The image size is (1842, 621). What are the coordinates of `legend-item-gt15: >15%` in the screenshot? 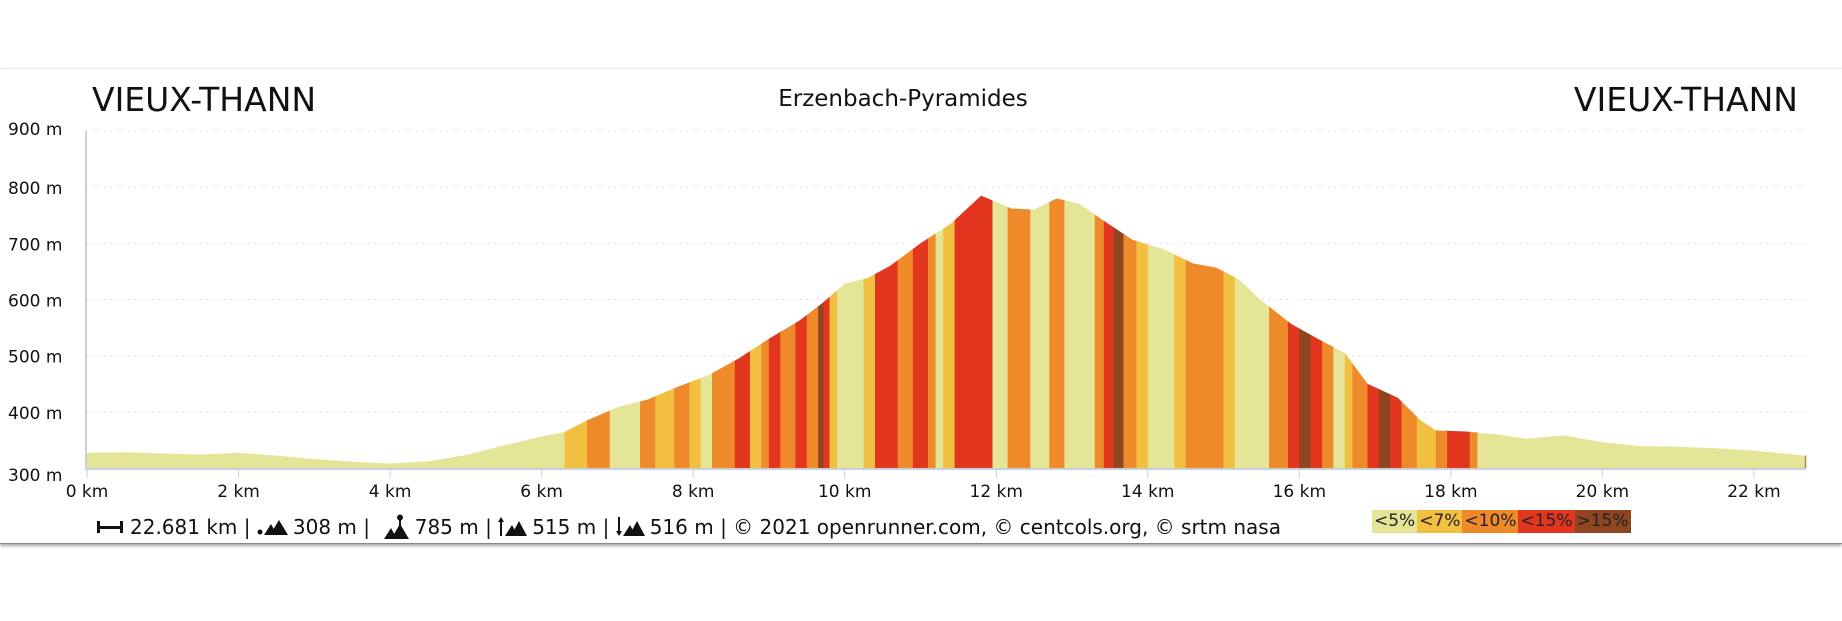 It's located at (1602, 521).